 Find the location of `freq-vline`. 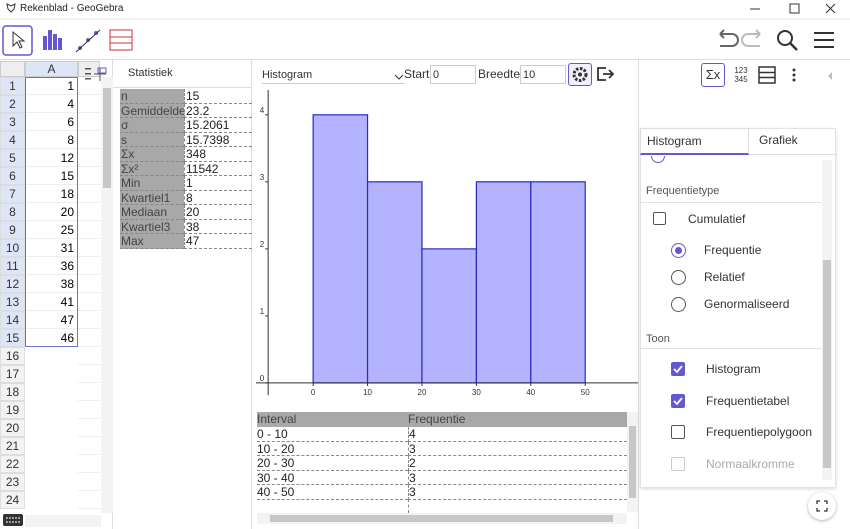

freq-vline is located at coordinates (408, 506).